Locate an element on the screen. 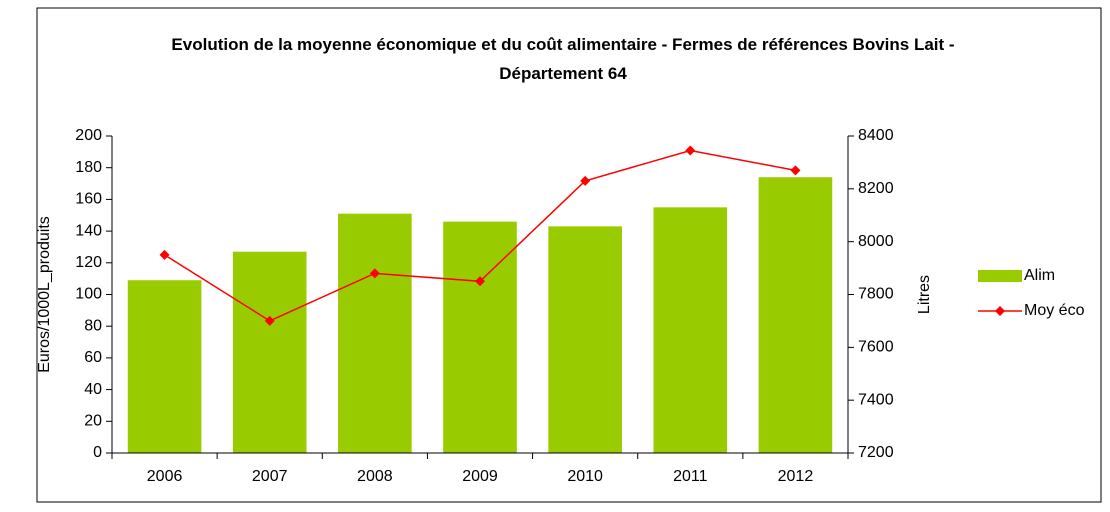 The height and width of the screenshot is (512, 1110). legend-marker is located at coordinates (1000, 311).